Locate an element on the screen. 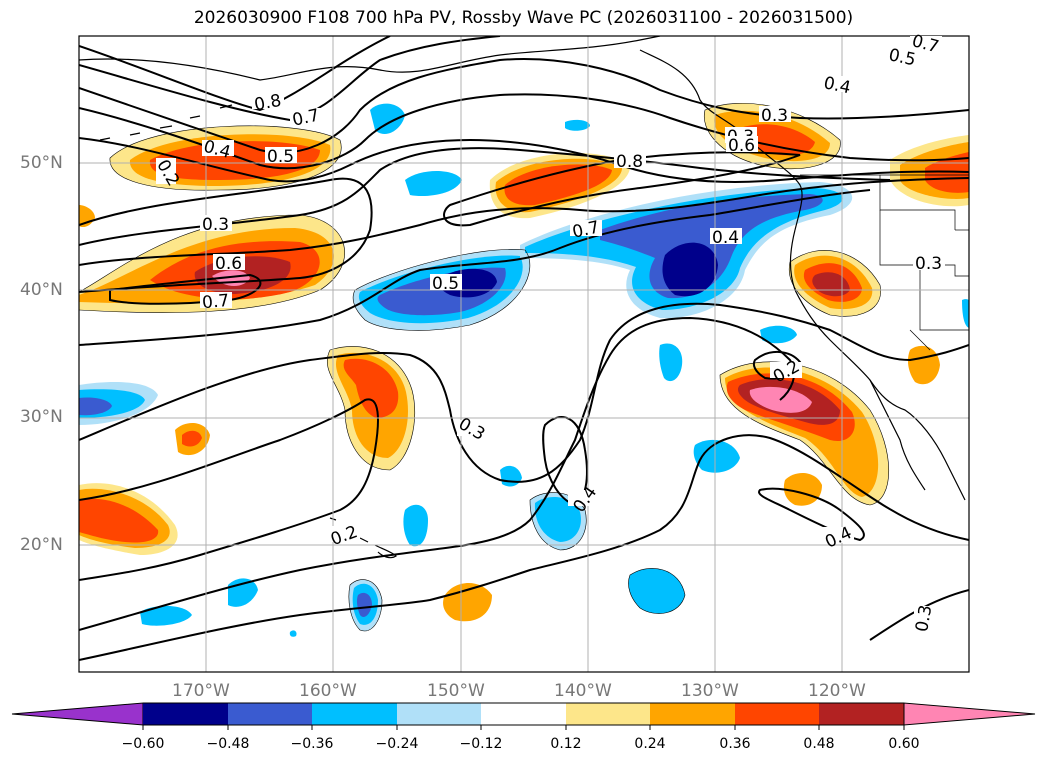  colorbar-tick-label: −0.48 is located at coordinates (228, 744).